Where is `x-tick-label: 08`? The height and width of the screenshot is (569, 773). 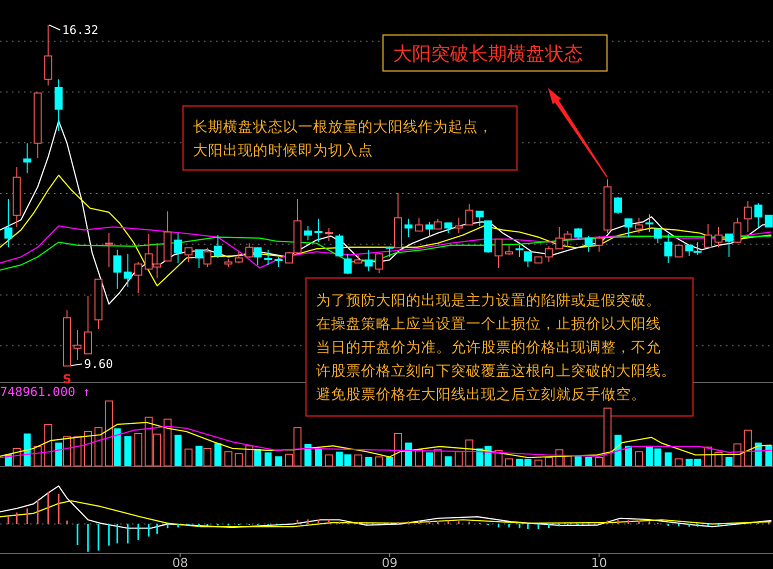
x-tick-label: 08 is located at coordinates (180, 562).